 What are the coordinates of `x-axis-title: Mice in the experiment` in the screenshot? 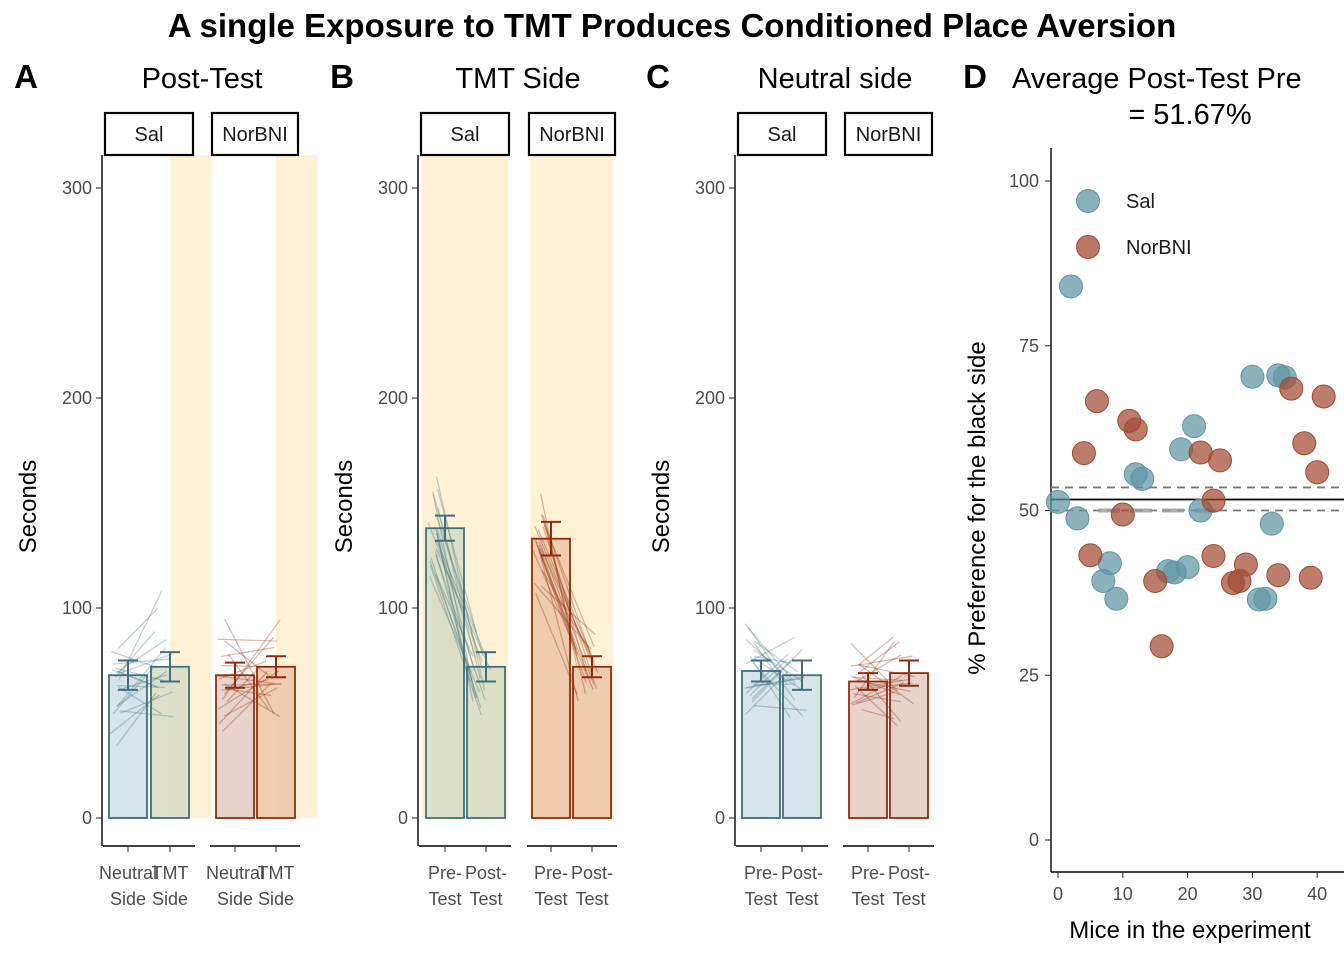 It's located at (1190, 930).